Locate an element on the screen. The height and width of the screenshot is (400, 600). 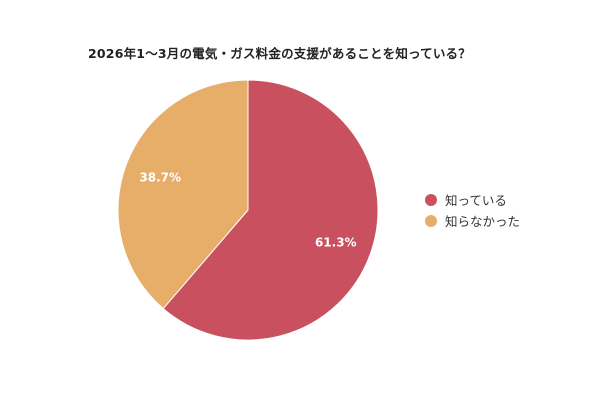
legend: 知っている 知らなかった is located at coordinates (472, 210).